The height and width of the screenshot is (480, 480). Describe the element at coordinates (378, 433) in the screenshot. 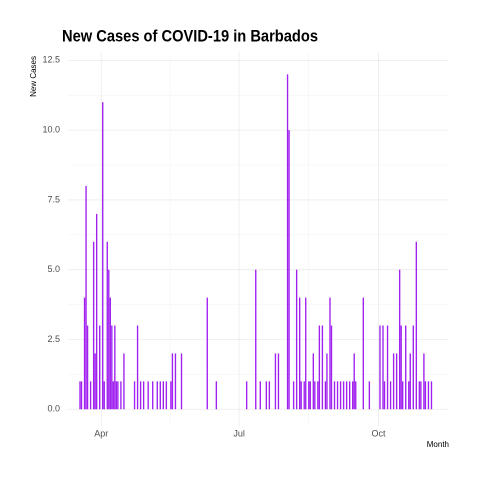

I see `x-tick-label: Oct` at that location.